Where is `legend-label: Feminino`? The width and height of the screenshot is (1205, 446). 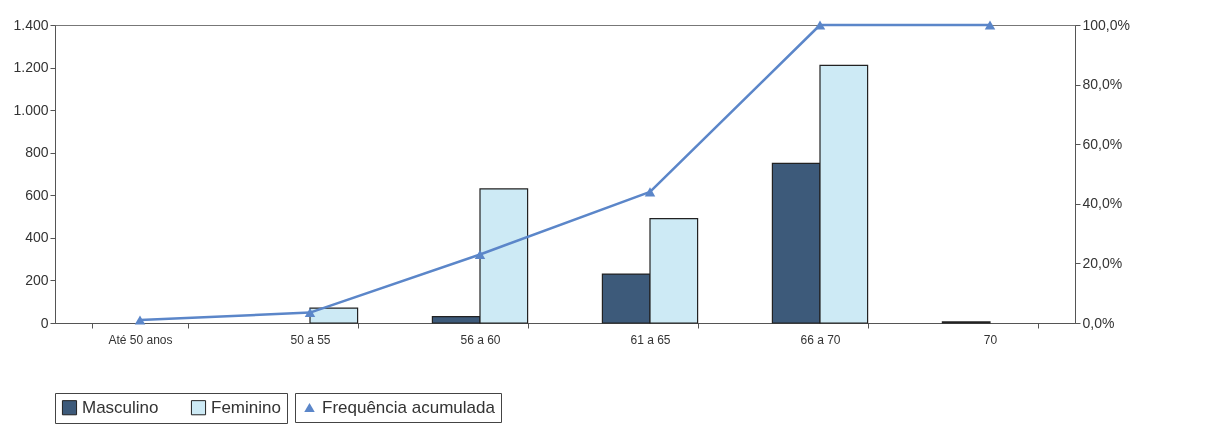
legend-label: Feminino is located at coordinates (246, 407).